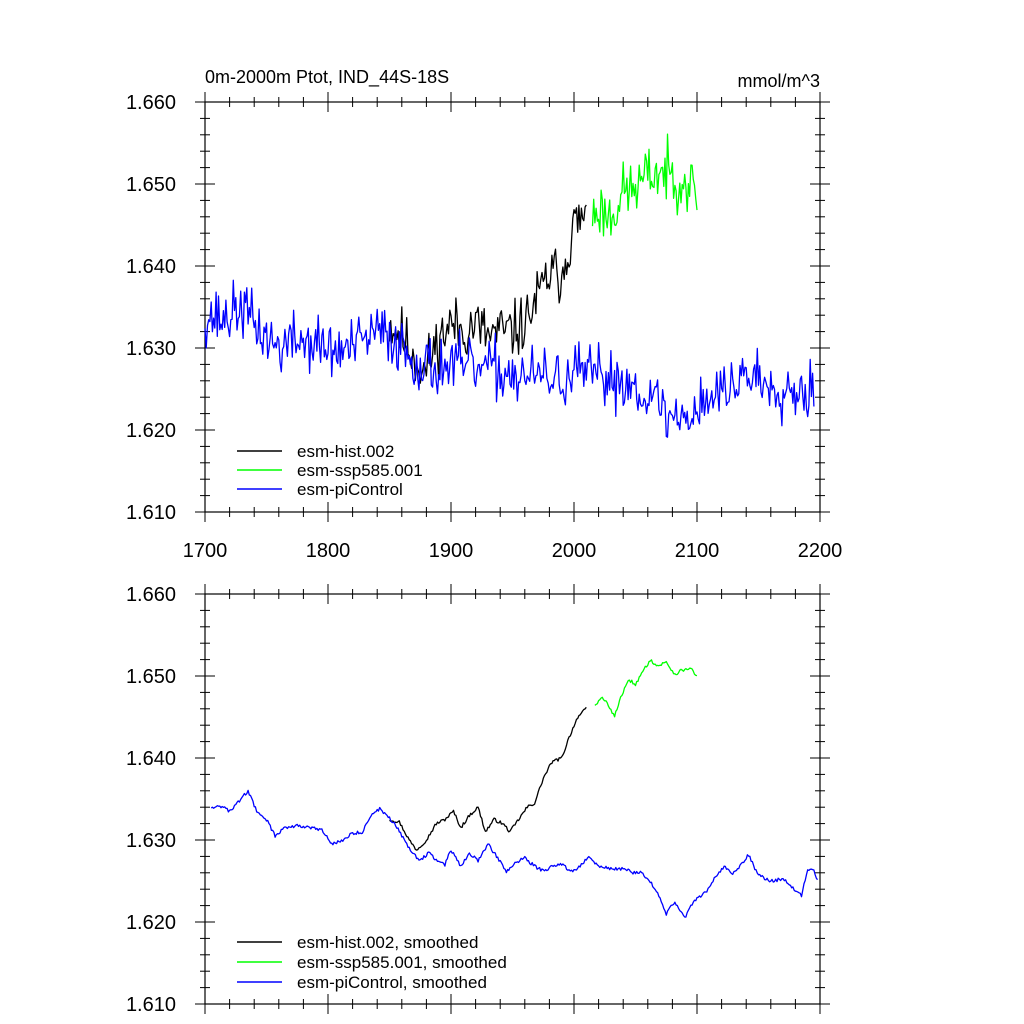 The height and width of the screenshot is (1024, 1024). I want to click on legend-label: esm-hist.002, so click(345, 451).